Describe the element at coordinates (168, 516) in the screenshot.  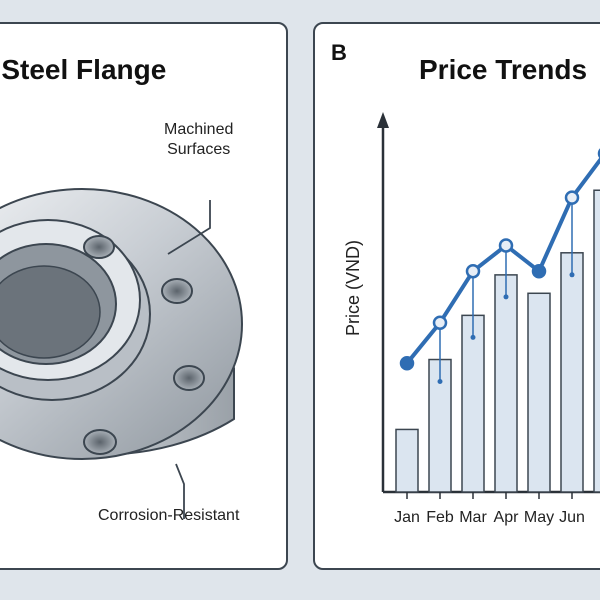
I see `corrosion-resistant-label: Corrosion-Resistant` at that location.